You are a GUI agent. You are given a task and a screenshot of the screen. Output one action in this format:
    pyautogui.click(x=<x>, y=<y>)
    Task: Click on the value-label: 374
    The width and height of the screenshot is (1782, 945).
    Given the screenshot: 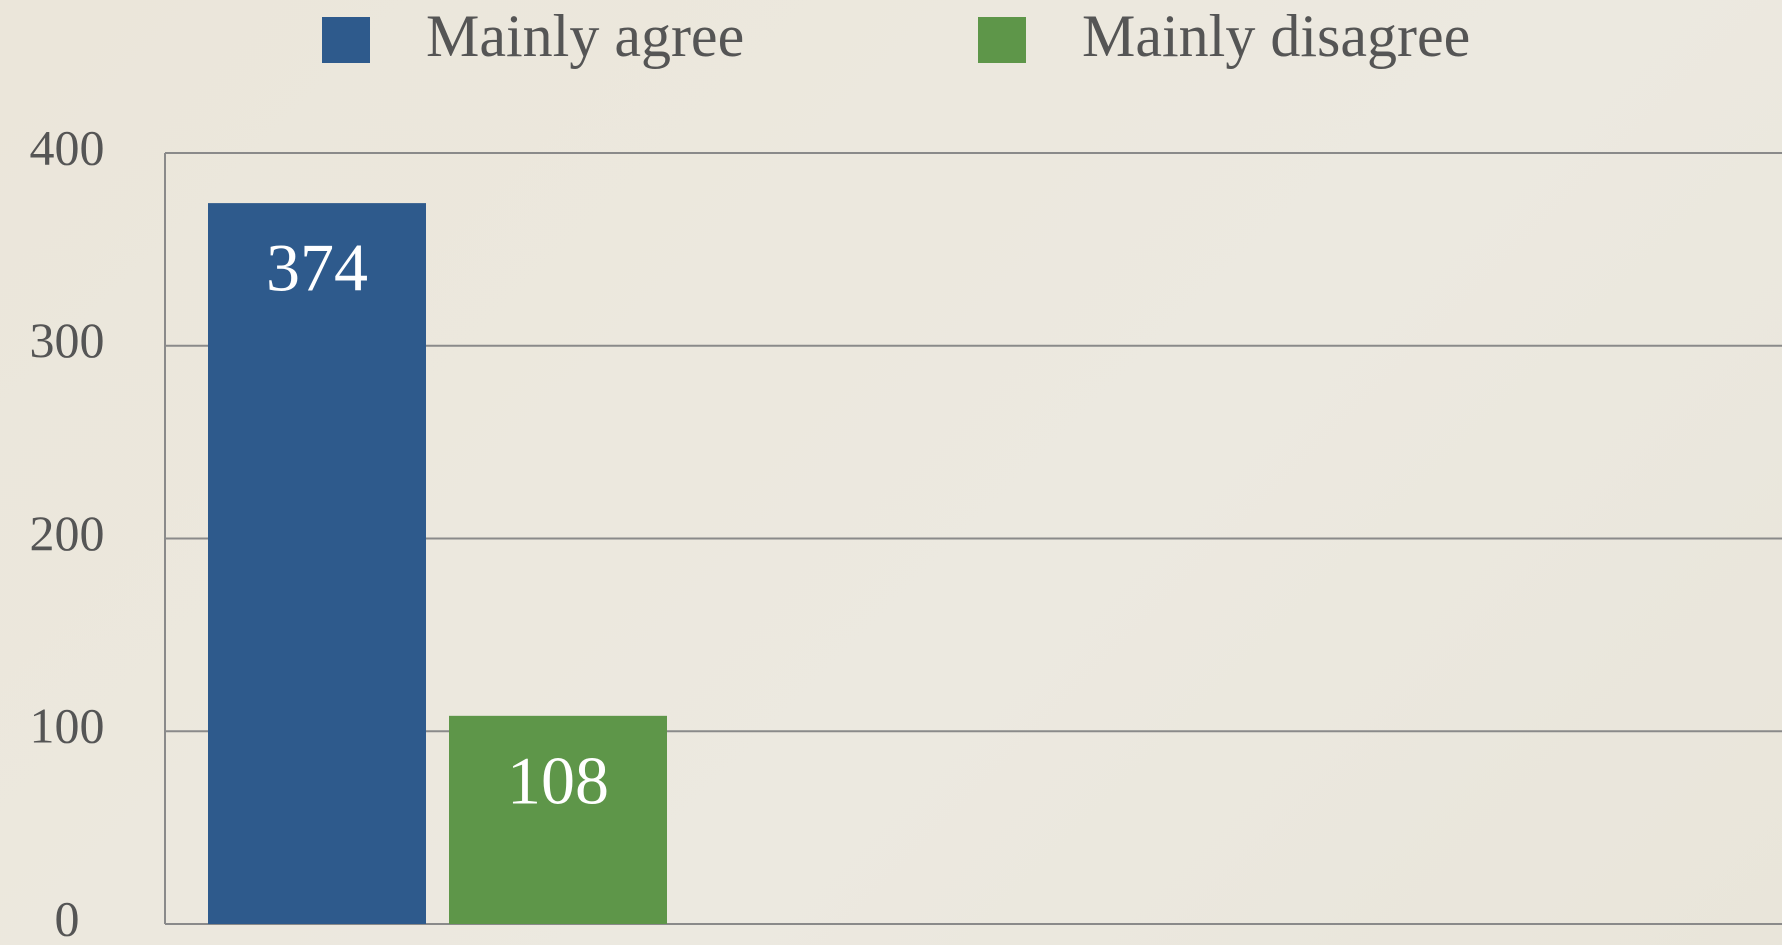 What is the action you would take?
    pyautogui.click(x=317, y=268)
    